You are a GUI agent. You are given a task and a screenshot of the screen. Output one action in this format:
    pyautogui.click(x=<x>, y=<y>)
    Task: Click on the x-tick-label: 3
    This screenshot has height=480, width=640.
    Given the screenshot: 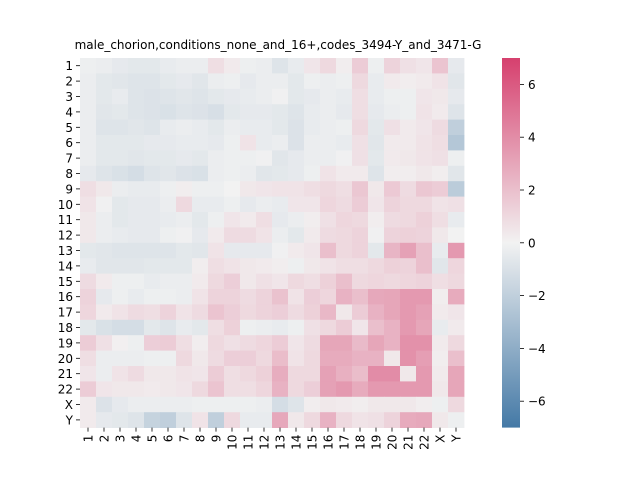 What is the action you would take?
    pyautogui.click(x=121, y=439)
    